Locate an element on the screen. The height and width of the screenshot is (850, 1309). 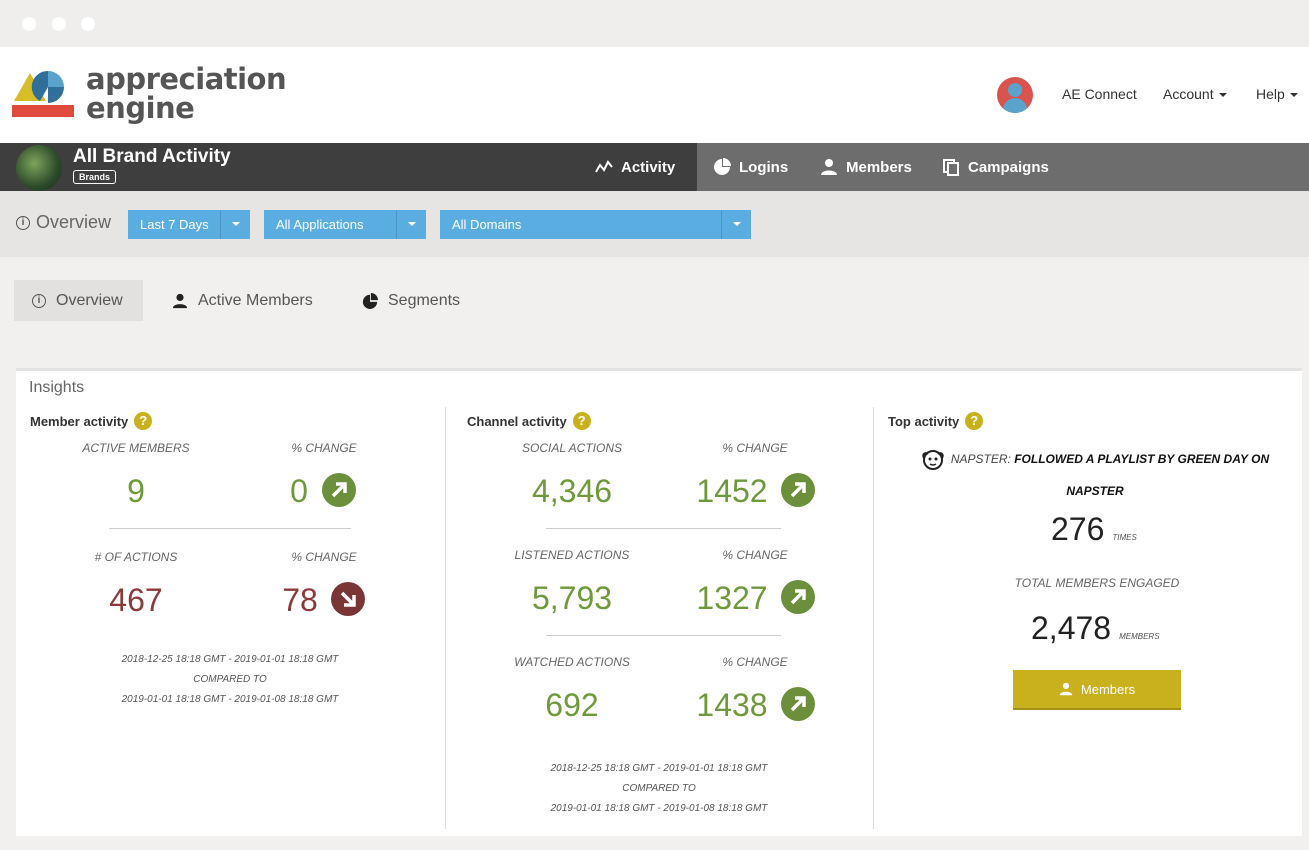
members-engaged-value: 2,478 MEMBERS is located at coordinates (1095, 628).